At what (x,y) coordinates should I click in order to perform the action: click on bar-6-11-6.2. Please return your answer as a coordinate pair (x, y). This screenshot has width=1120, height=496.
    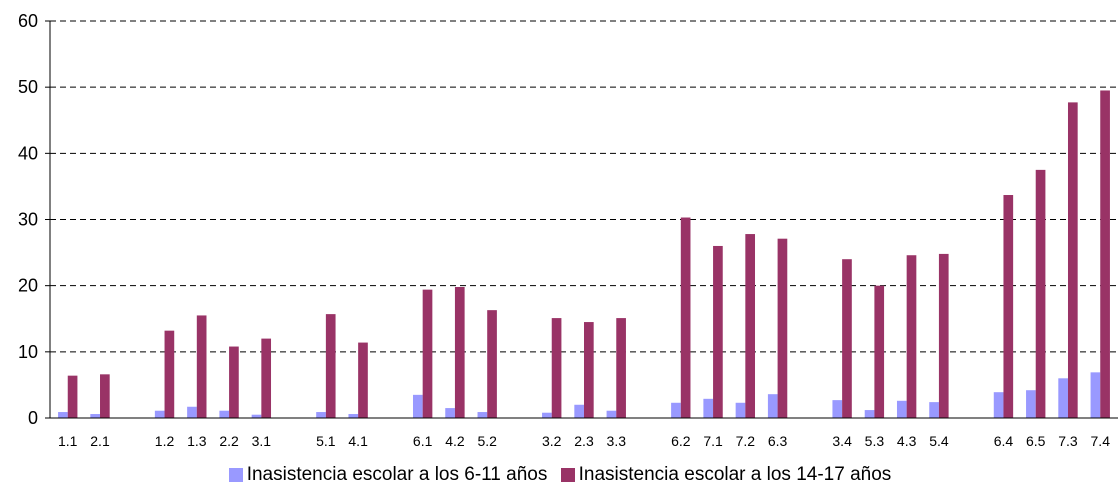
    Looking at the image, I should click on (676, 410).